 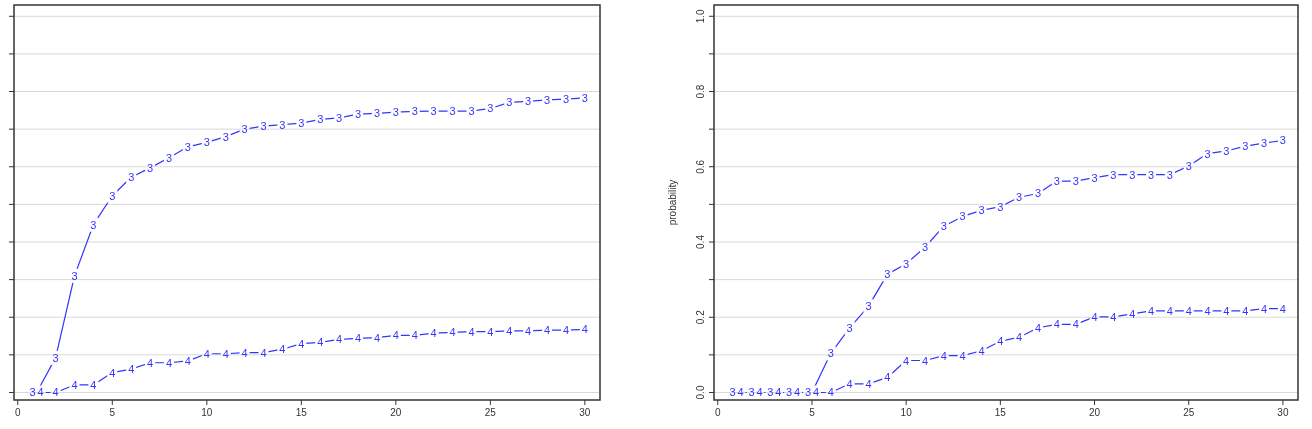 I want to click on x-tick-label: 30, so click(x=585, y=412).